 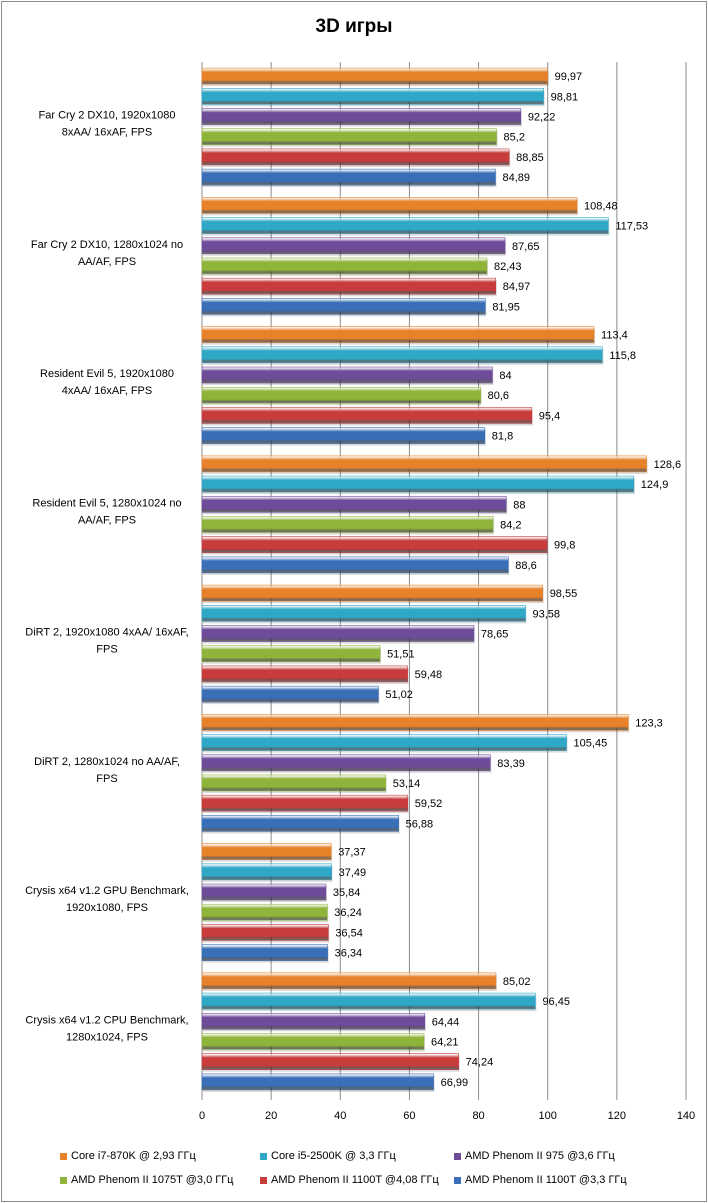 I want to click on data-label: 88,6, so click(x=525, y=566).